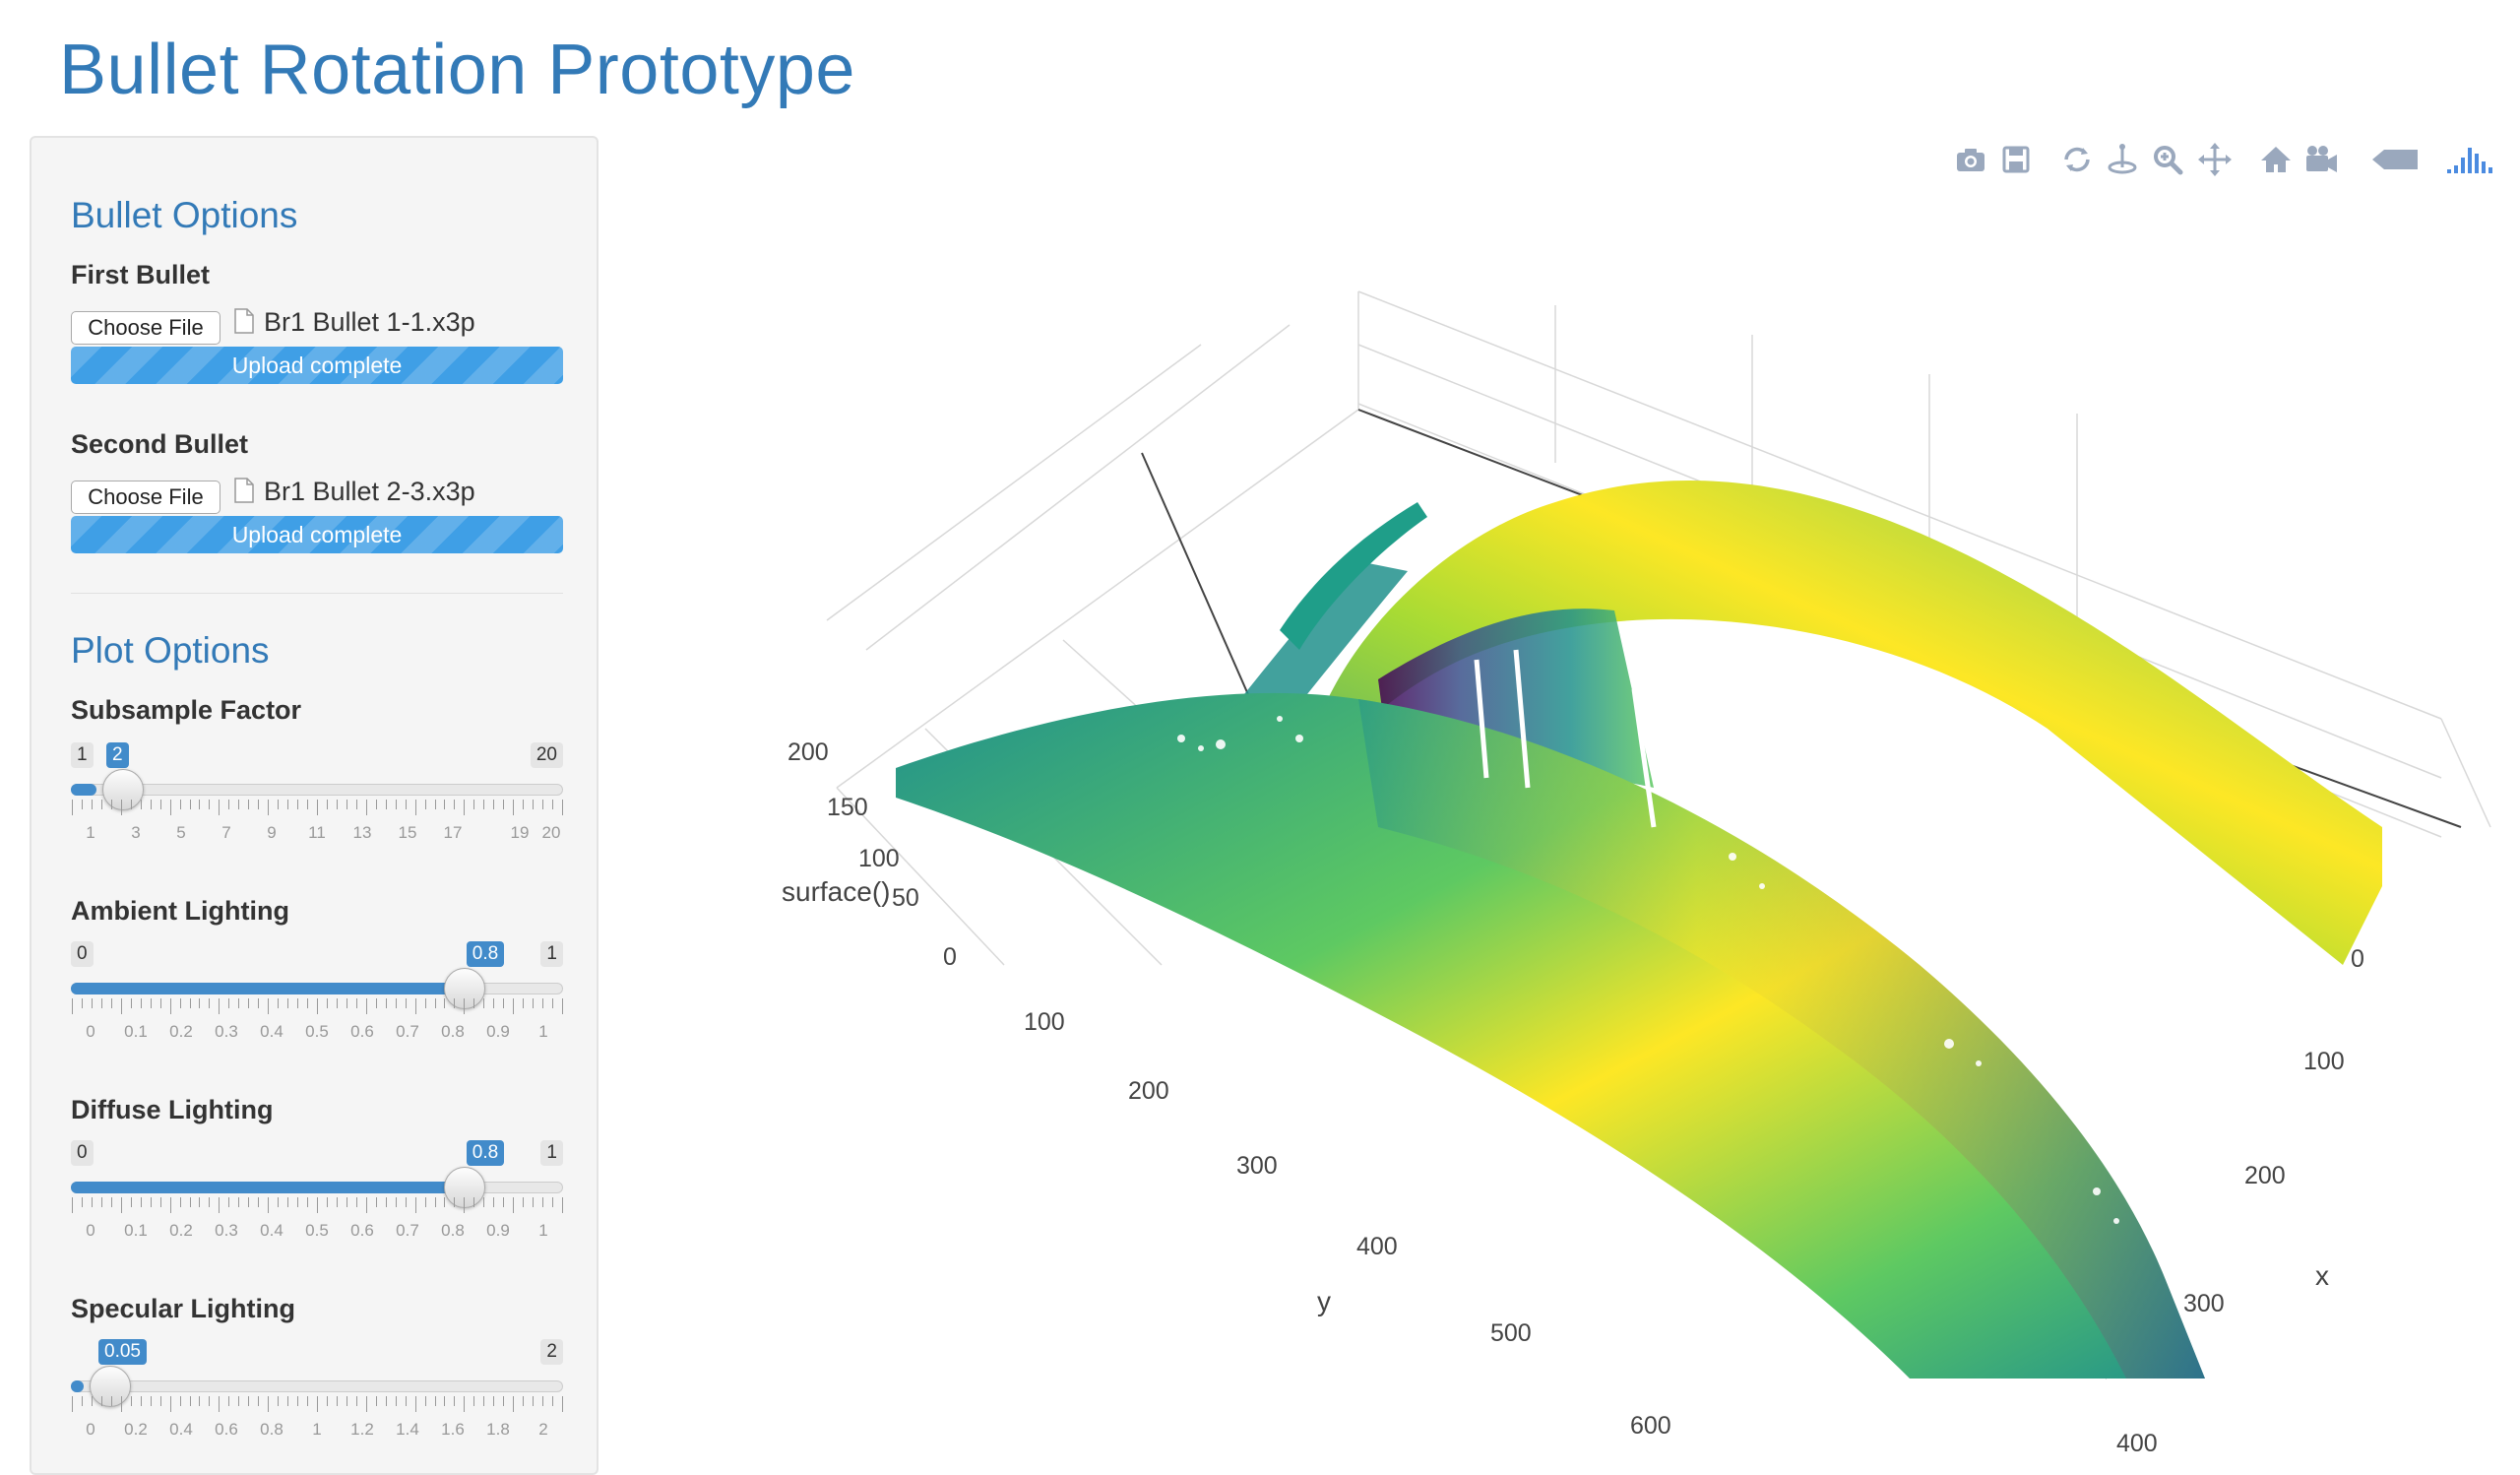 Image resolution: width=2520 pixels, height=1475 pixels. Describe the element at coordinates (317, 1199) in the screenshot. I see `diffuse-lighting-slider: 0 1 0.8 0 0.1 0.2 0.3 0.4 0.5 0.6 0.7 0.8 0.9 1` at that location.